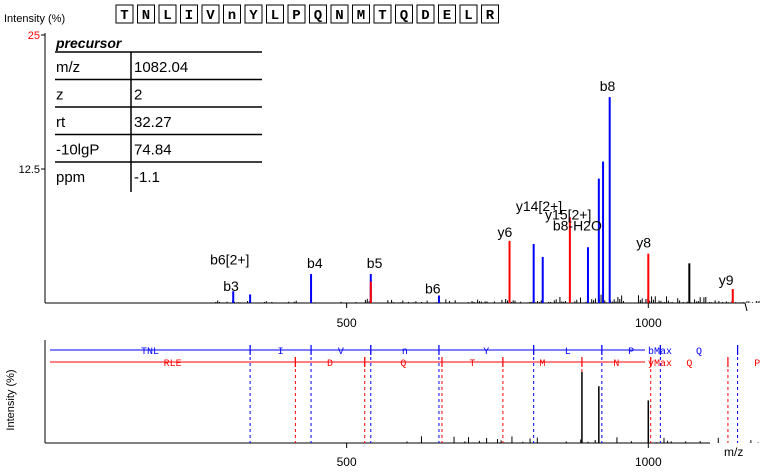 This screenshot has width=760, height=474. What do you see at coordinates (643, 243) in the screenshot?
I see `peak-label: y8` at bounding box center [643, 243].